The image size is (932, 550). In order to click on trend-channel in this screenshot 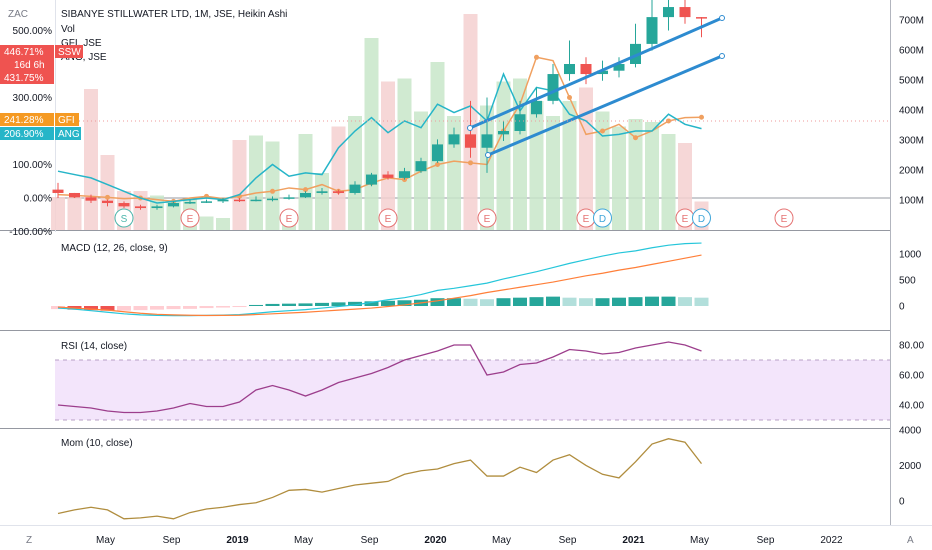, I will do `click(596, 86)`.